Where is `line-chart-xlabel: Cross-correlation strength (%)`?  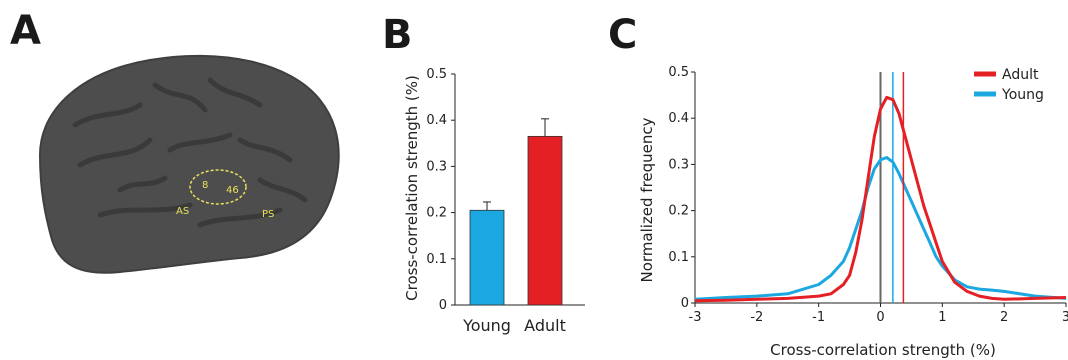
line-chart-xlabel: Cross-correlation strength (%) is located at coordinates (883, 350).